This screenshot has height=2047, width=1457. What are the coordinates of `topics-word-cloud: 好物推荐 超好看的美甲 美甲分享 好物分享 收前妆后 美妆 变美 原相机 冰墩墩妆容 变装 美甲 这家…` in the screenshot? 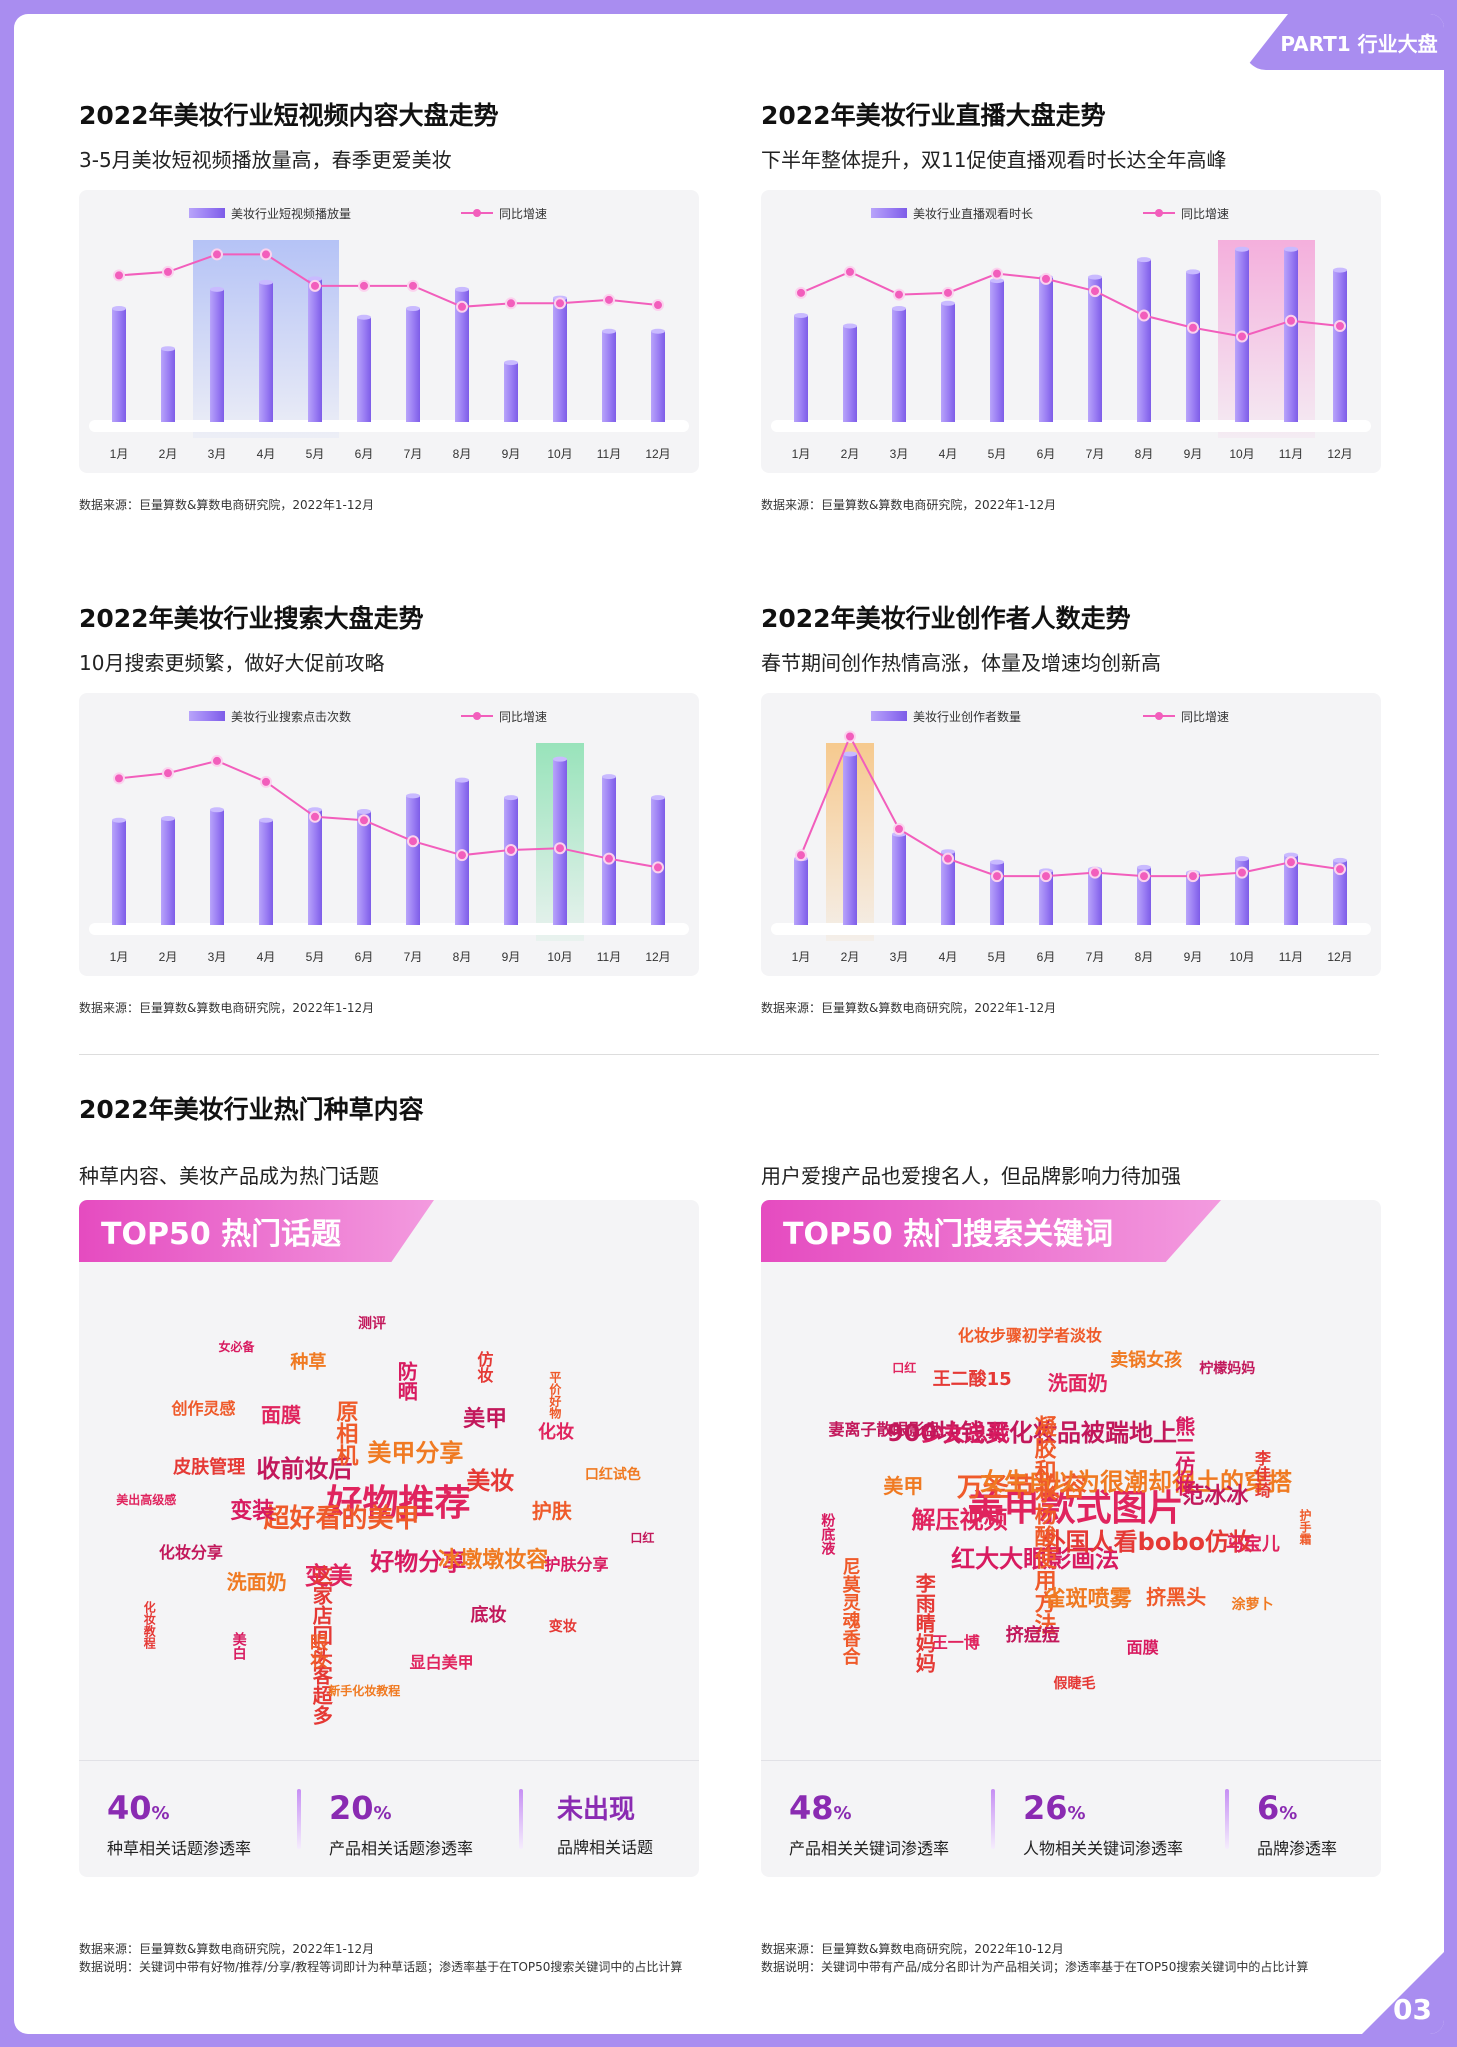 It's located at (389, 1502).